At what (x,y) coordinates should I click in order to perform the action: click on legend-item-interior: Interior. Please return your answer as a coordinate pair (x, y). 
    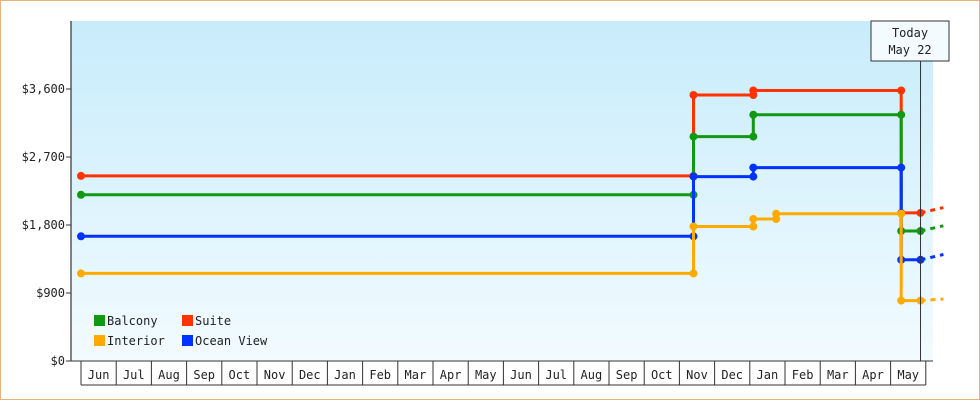
    Looking at the image, I should click on (129, 341).